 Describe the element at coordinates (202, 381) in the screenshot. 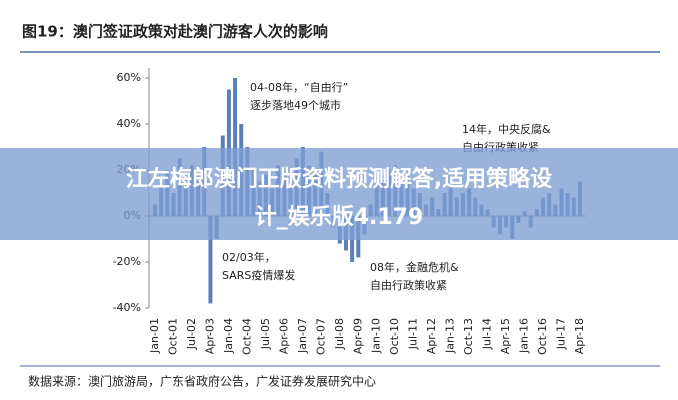

I see `source: 数据来源：澳门旅游局，广东省政府公告，广发证券发展研究中心` at that location.